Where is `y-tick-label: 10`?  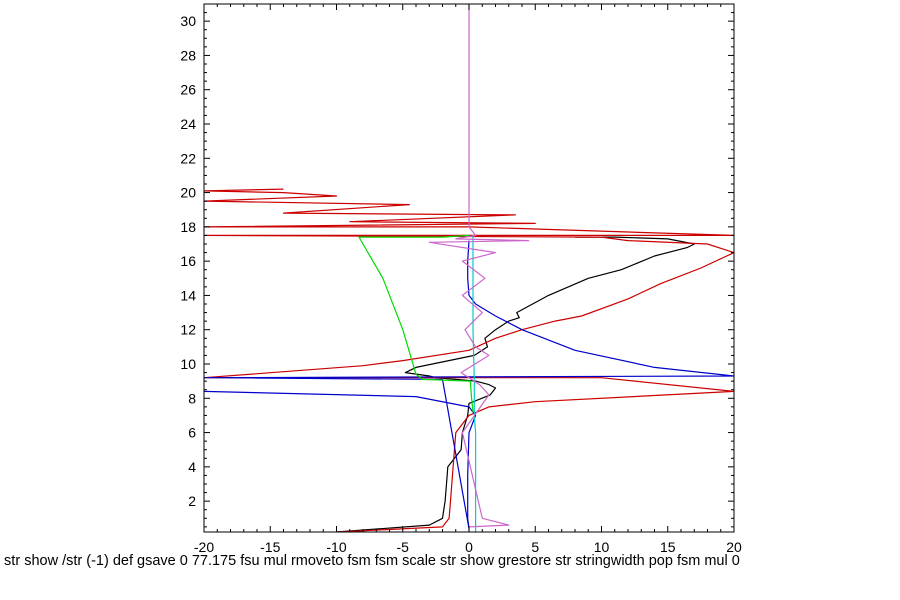 y-tick-label: 10 is located at coordinates (188, 364).